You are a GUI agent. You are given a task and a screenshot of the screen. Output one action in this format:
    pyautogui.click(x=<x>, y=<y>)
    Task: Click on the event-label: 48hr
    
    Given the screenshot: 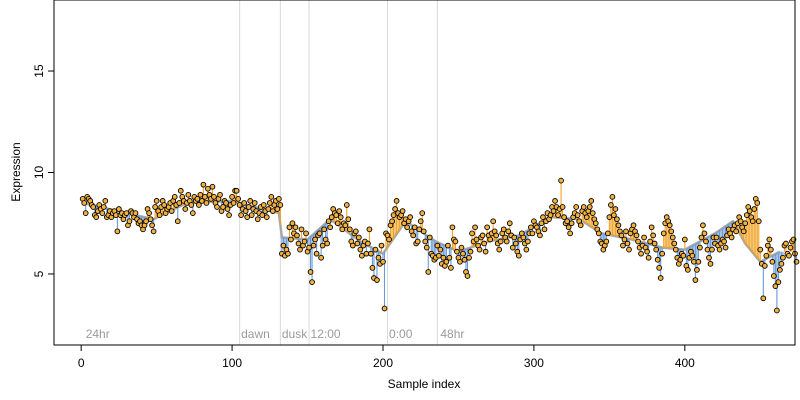 What is the action you would take?
    pyautogui.click(x=452, y=334)
    